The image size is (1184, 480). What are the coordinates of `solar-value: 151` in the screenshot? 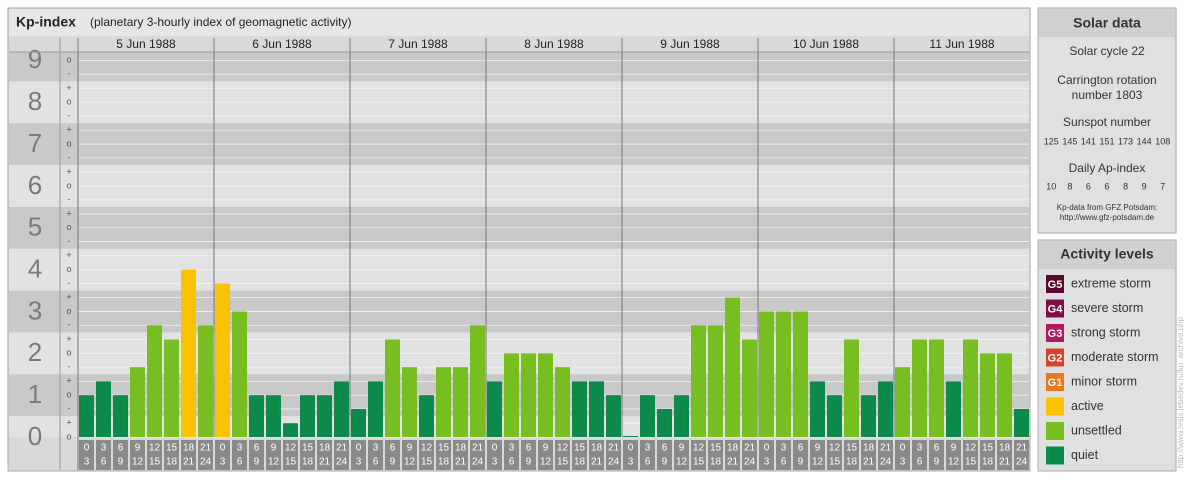 It's located at (1106, 141).